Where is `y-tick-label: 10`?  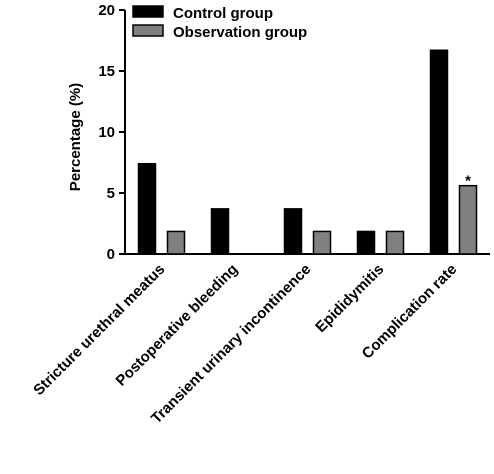 y-tick-label: 10 is located at coordinates (106, 132).